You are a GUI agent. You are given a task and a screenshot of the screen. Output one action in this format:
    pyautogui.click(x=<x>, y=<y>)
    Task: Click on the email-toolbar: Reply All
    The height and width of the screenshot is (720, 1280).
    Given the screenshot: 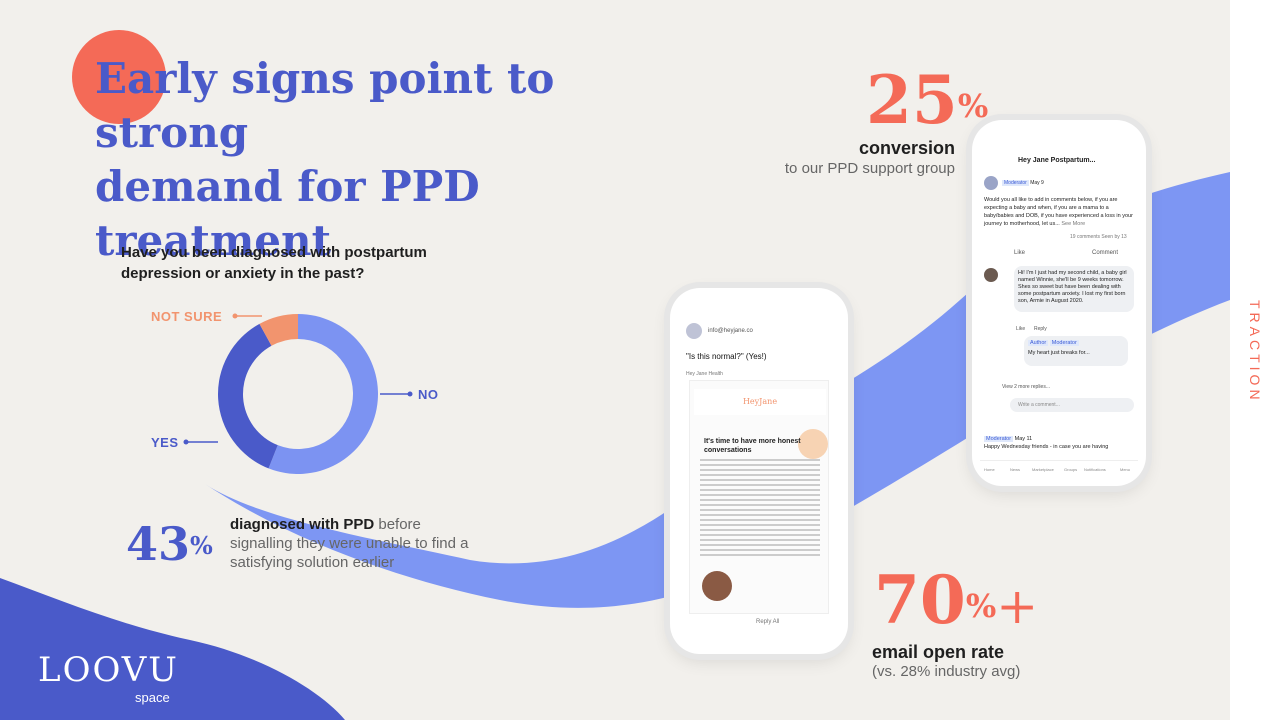 What is the action you would take?
    pyautogui.click(x=759, y=625)
    